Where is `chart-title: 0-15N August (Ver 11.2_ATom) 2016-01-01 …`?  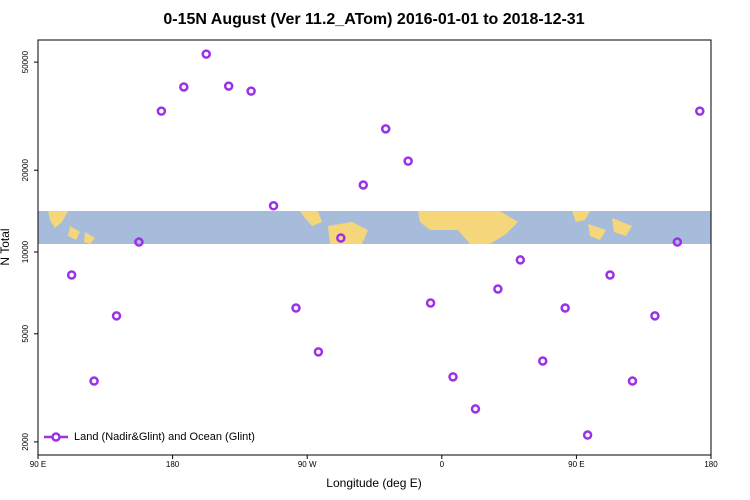
chart-title: 0-15N August (Ver 11.2_ATom) 2016-01-01 … is located at coordinates (373, 19).